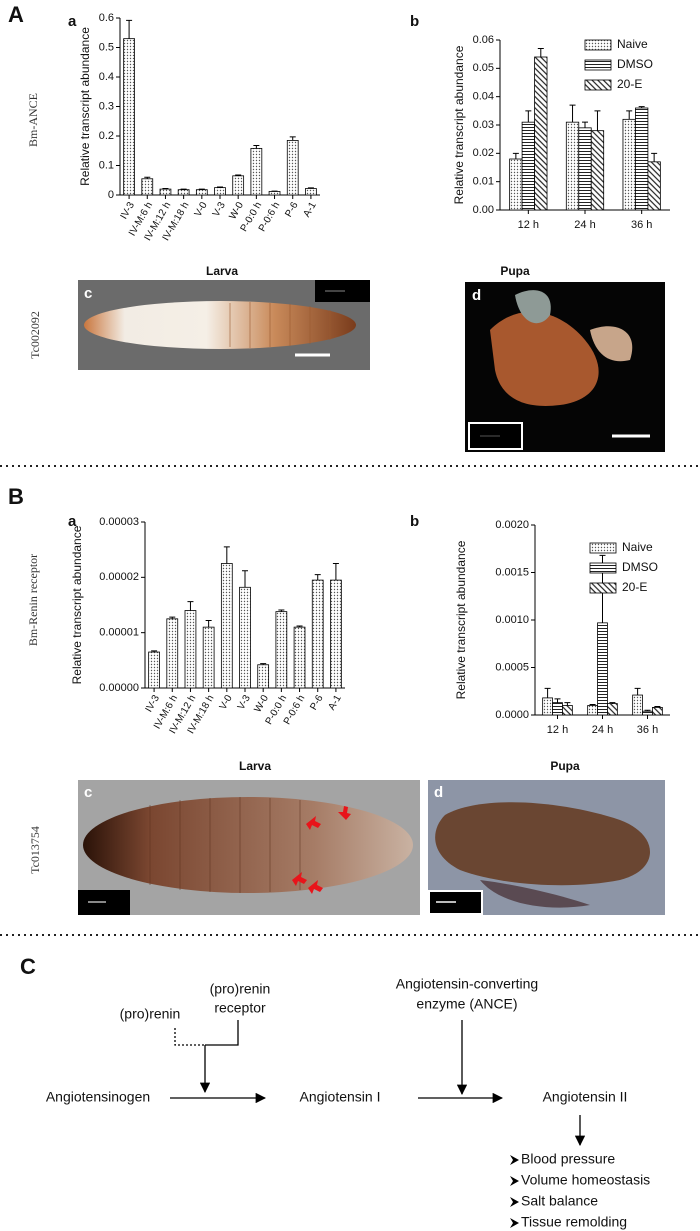  What do you see at coordinates (568, 1159) in the screenshot?
I see `effect: Blood pressure` at bounding box center [568, 1159].